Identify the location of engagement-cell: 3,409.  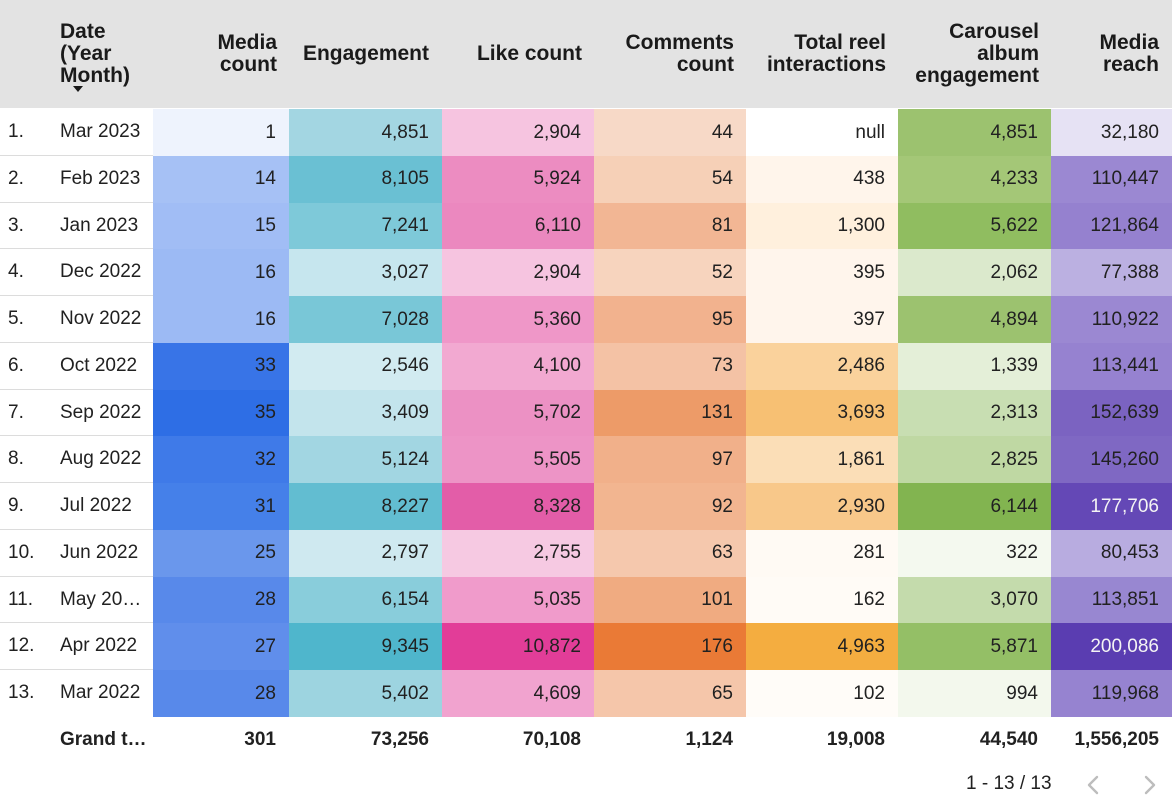
(365, 413).